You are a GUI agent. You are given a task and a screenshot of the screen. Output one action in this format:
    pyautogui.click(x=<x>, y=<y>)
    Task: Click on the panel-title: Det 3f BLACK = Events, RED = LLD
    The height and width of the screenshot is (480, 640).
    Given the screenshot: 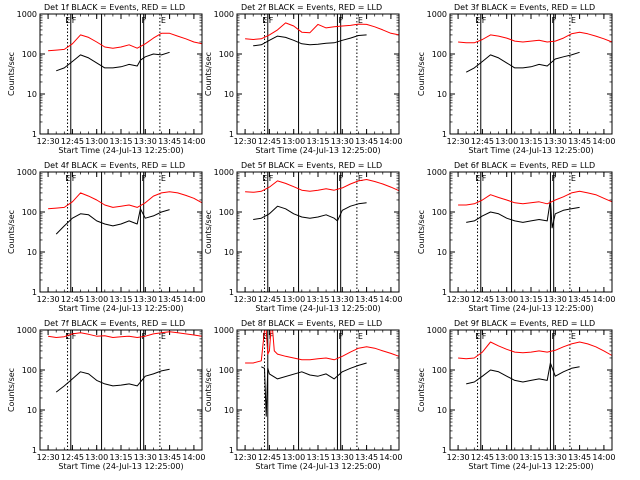 What is the action you would take?
    pyautogui.click(x=524, y=7)
    